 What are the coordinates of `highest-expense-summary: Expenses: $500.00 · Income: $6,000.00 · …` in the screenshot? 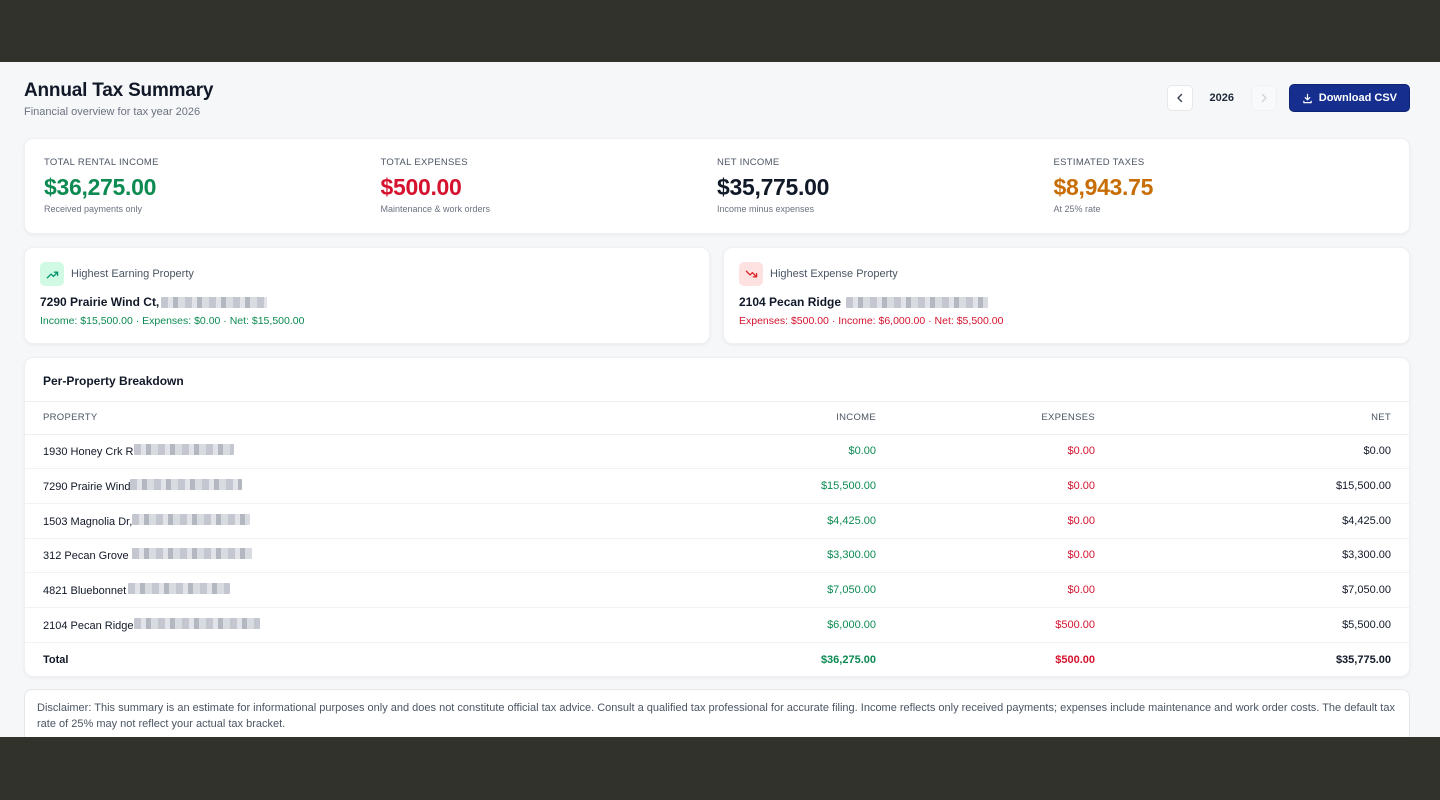 It's located at (871, 321).